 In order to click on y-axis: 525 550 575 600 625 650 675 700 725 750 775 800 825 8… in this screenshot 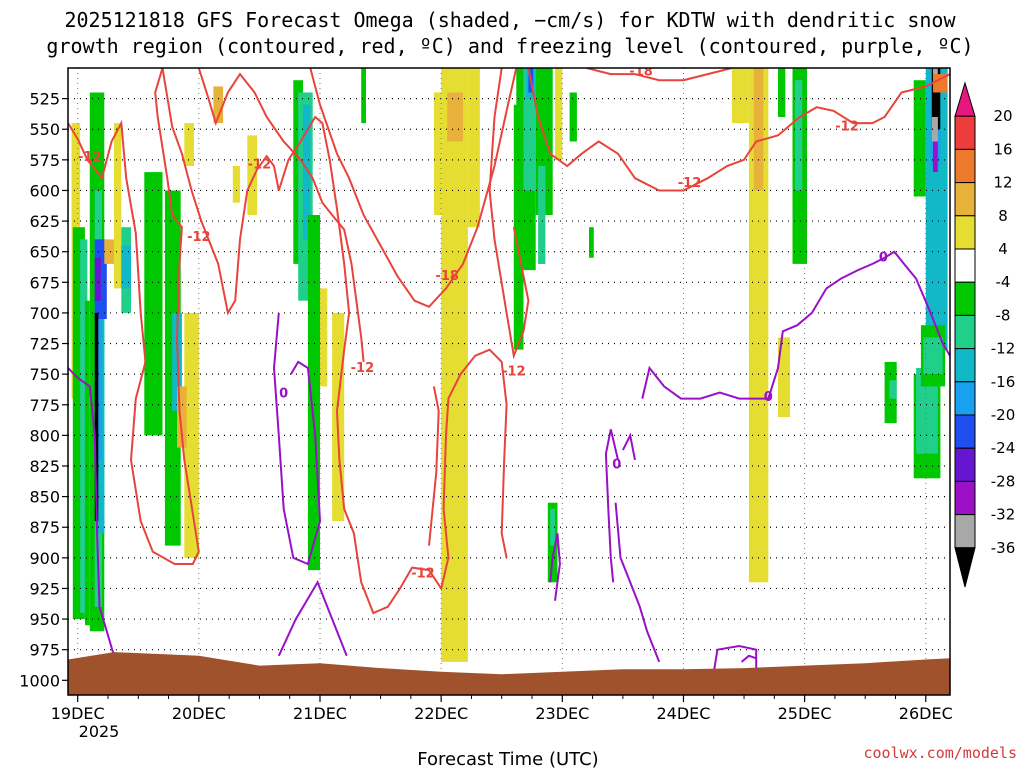, I will do `click(43, 390)`.